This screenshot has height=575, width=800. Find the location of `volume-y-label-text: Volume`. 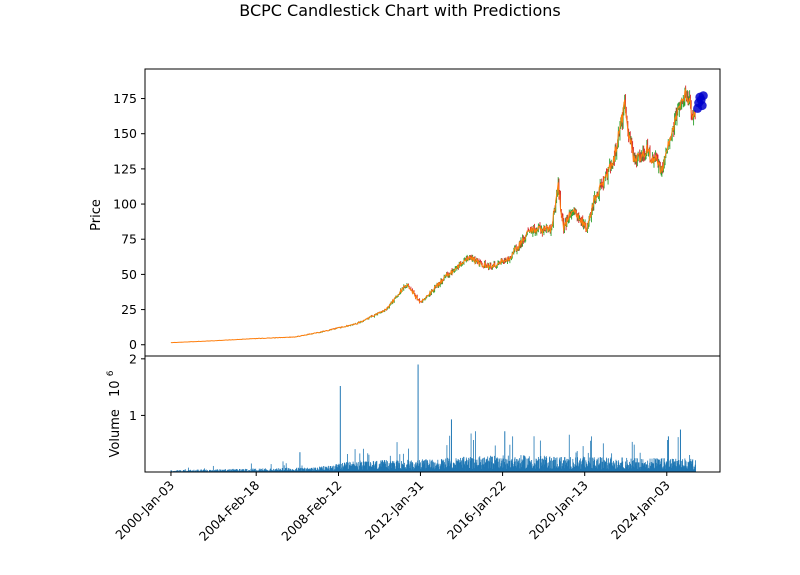

volume-y-label-text: Volume is located at coordinates (115, 433).